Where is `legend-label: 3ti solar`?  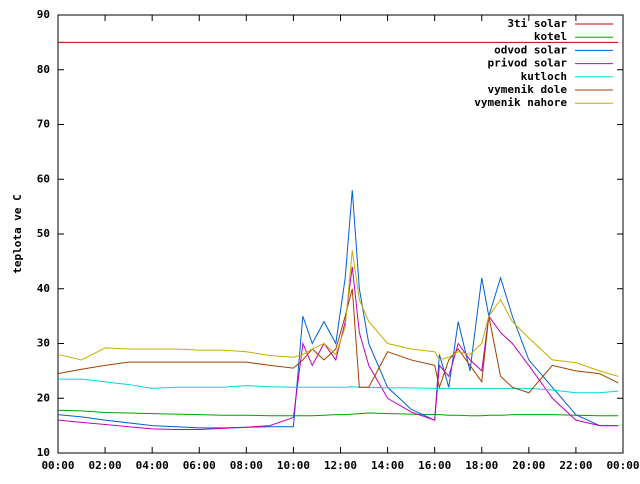
legend-label: 3ti solar is located at coordinates (537, 23).